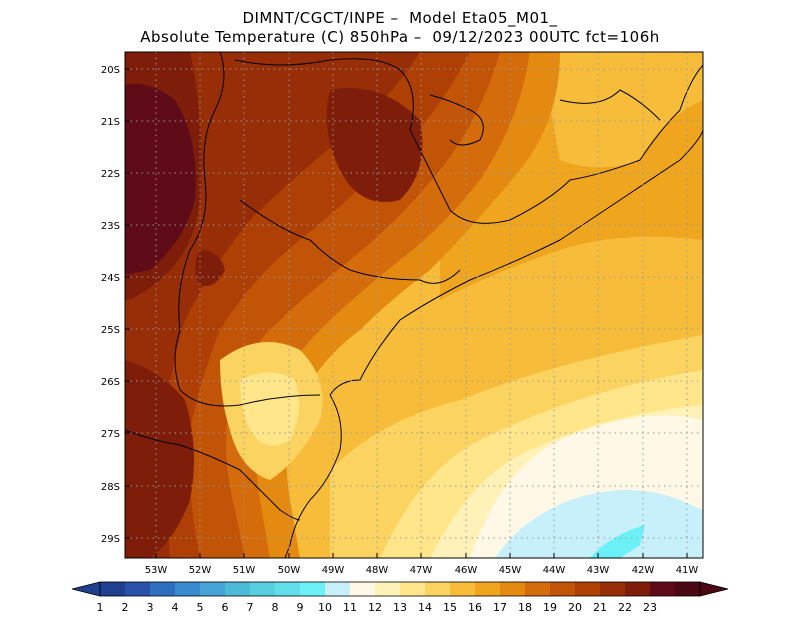 The width and height of the screenshot is (800, 618). Describe the element at coordinates (110, 70) in the screenshot. I see `lat-label: 20S` at that location.